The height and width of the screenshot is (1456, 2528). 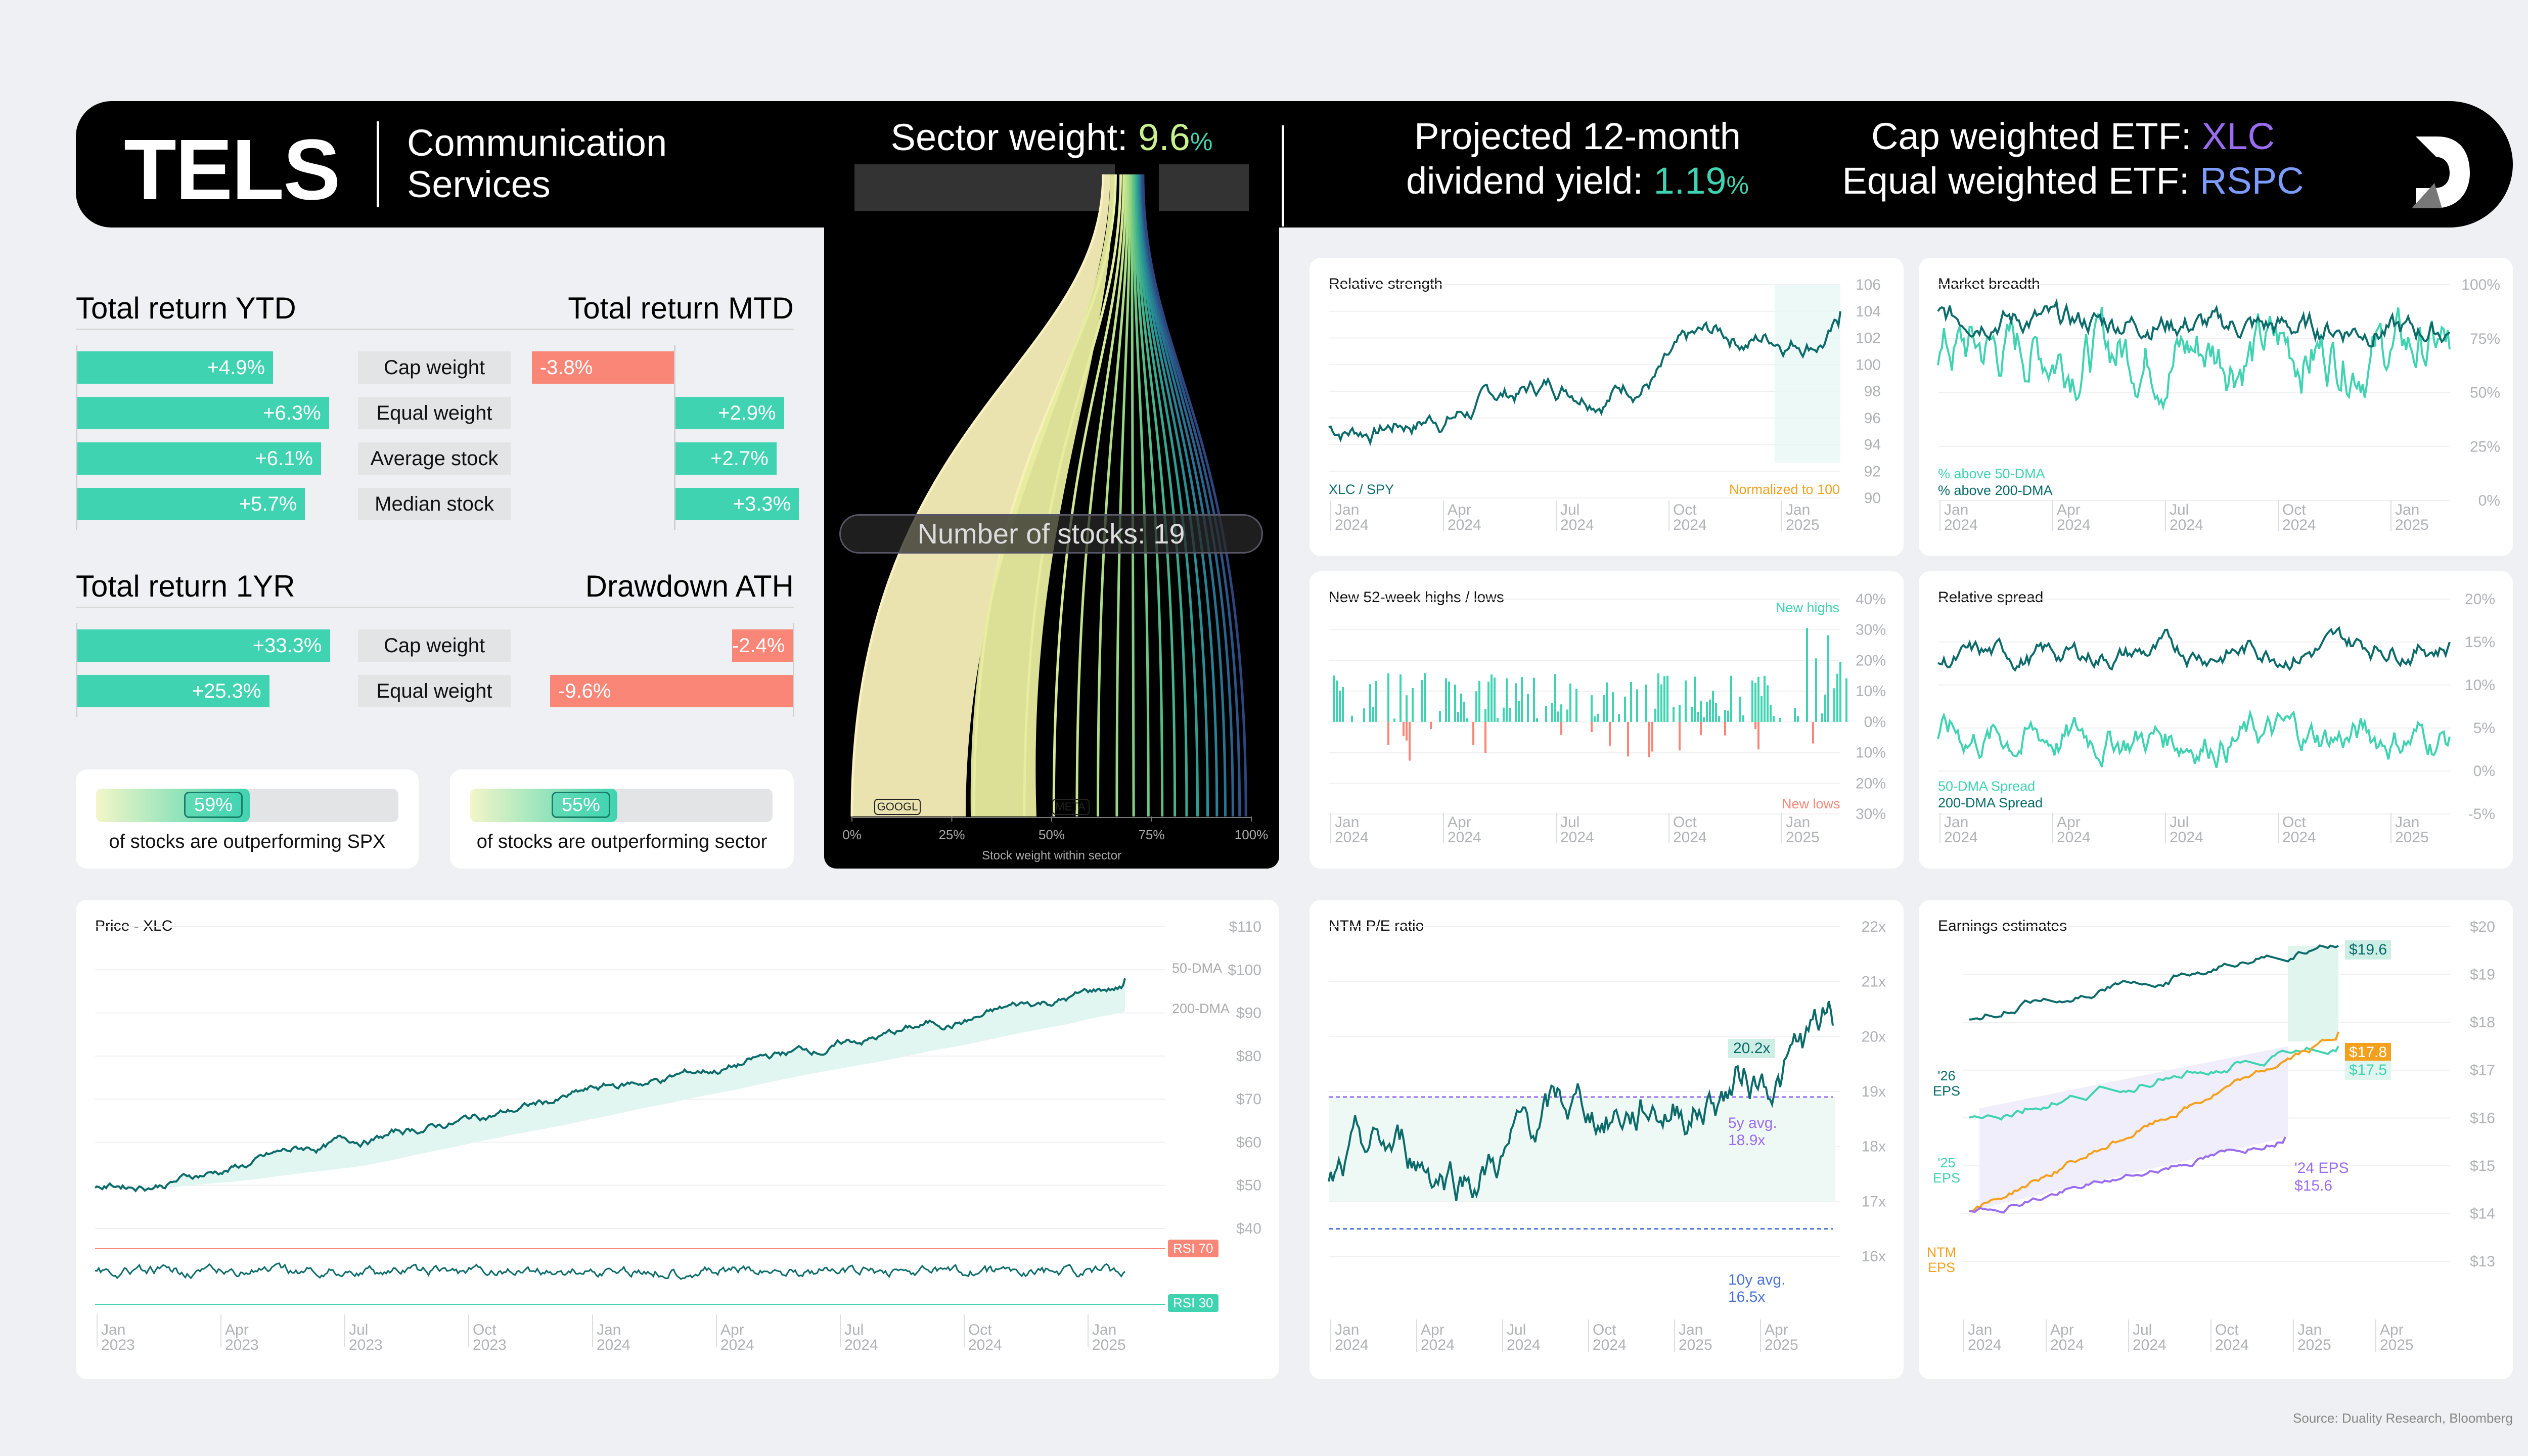 What do you see at coordinates (2480, 642) in the screenshot?
I see `y-tick: 15%` at bounding box center [2480, 642].